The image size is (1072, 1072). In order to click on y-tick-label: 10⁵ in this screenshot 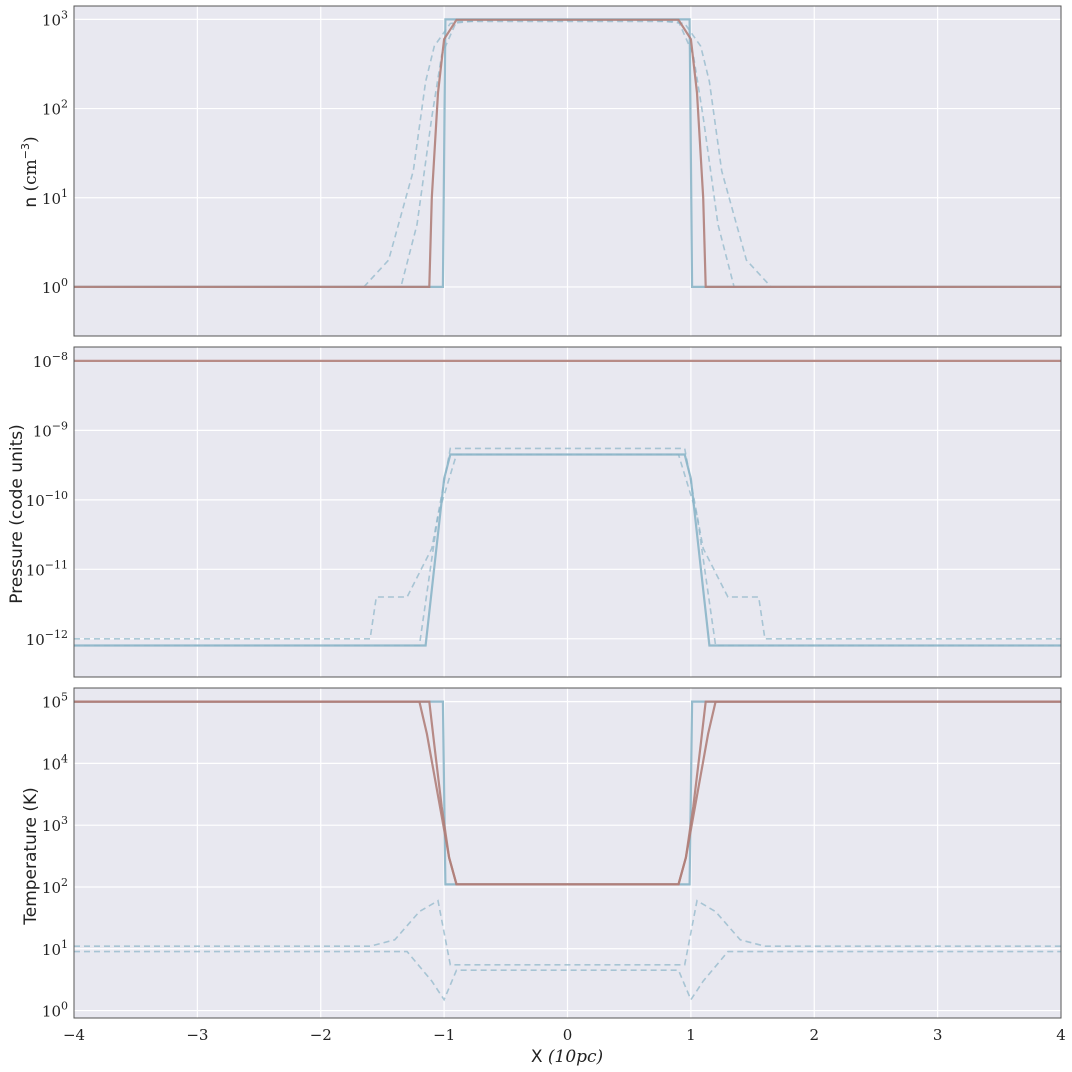, I will do `click(55, 701)`.